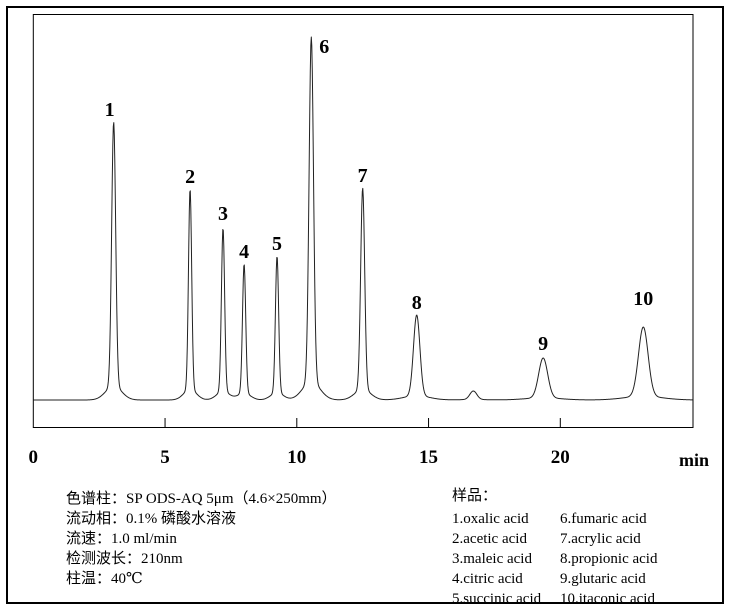  Describe the element at coordinates (492, 559) in the screenshot. I see `sample-item: 3.maleic acid` at that location.